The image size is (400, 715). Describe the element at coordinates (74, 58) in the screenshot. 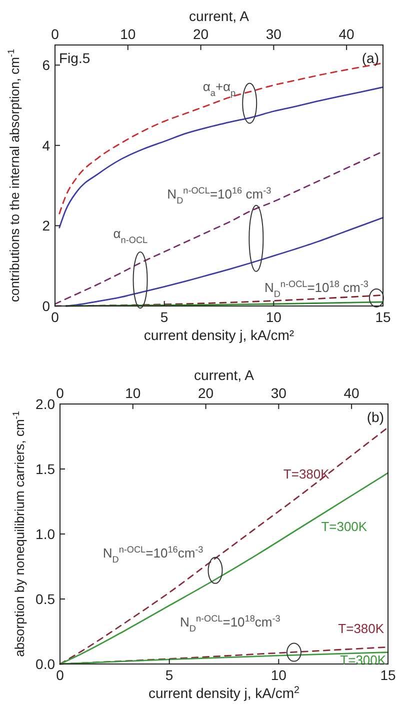

I see `annotation: Fig.5` at that location.